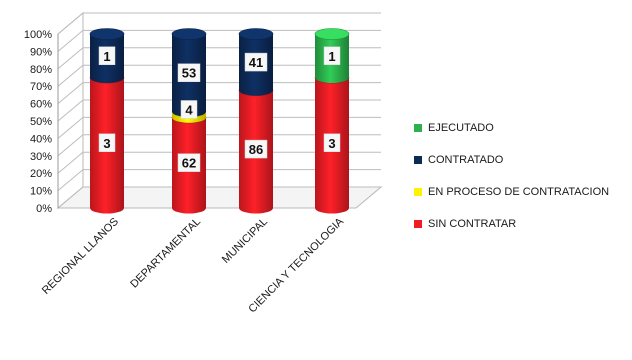 The height and width of the screenshot is (360, 632). Describe the element at coordinates (519, 192) in the screenshot. I see `legend-label: EN PROCESO DE CONTRATACION` at that location.